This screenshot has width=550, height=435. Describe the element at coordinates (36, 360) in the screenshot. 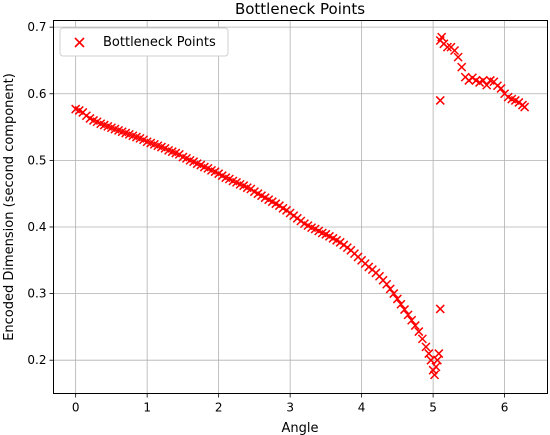

I see `y-tick-label: 0.2` at that location.